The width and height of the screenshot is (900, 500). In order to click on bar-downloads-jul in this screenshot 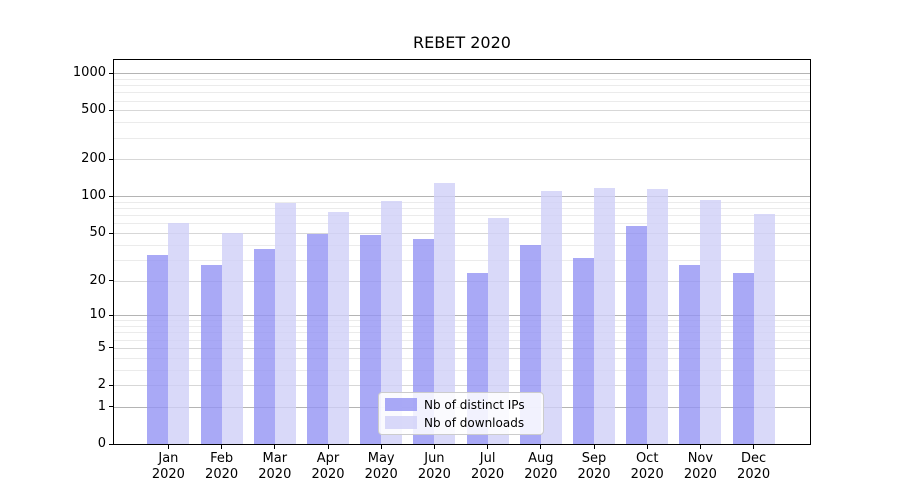, I will do `click(498, 330)`.